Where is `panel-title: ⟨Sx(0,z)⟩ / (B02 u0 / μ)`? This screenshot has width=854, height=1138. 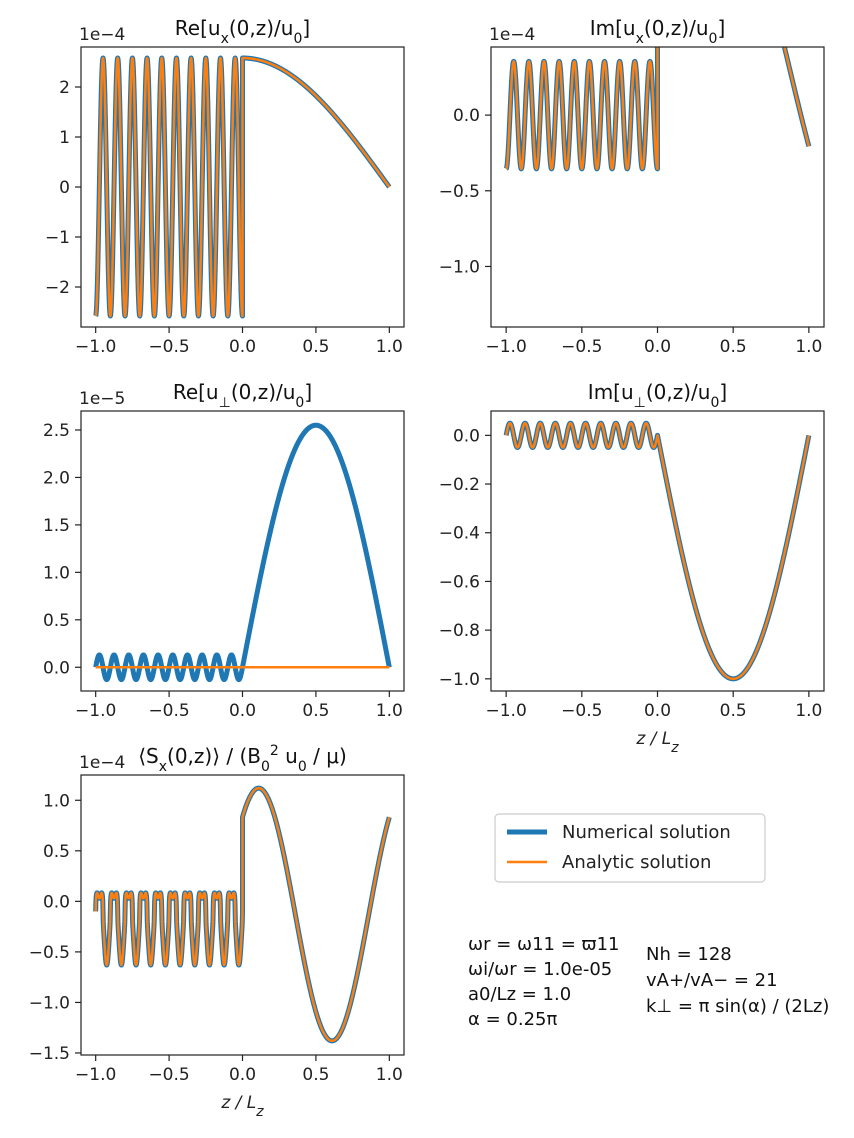
panel-title: ⟨Sx(0,z)⟩ / (B02 u0 / μ) is located at coordinates (242, 759).